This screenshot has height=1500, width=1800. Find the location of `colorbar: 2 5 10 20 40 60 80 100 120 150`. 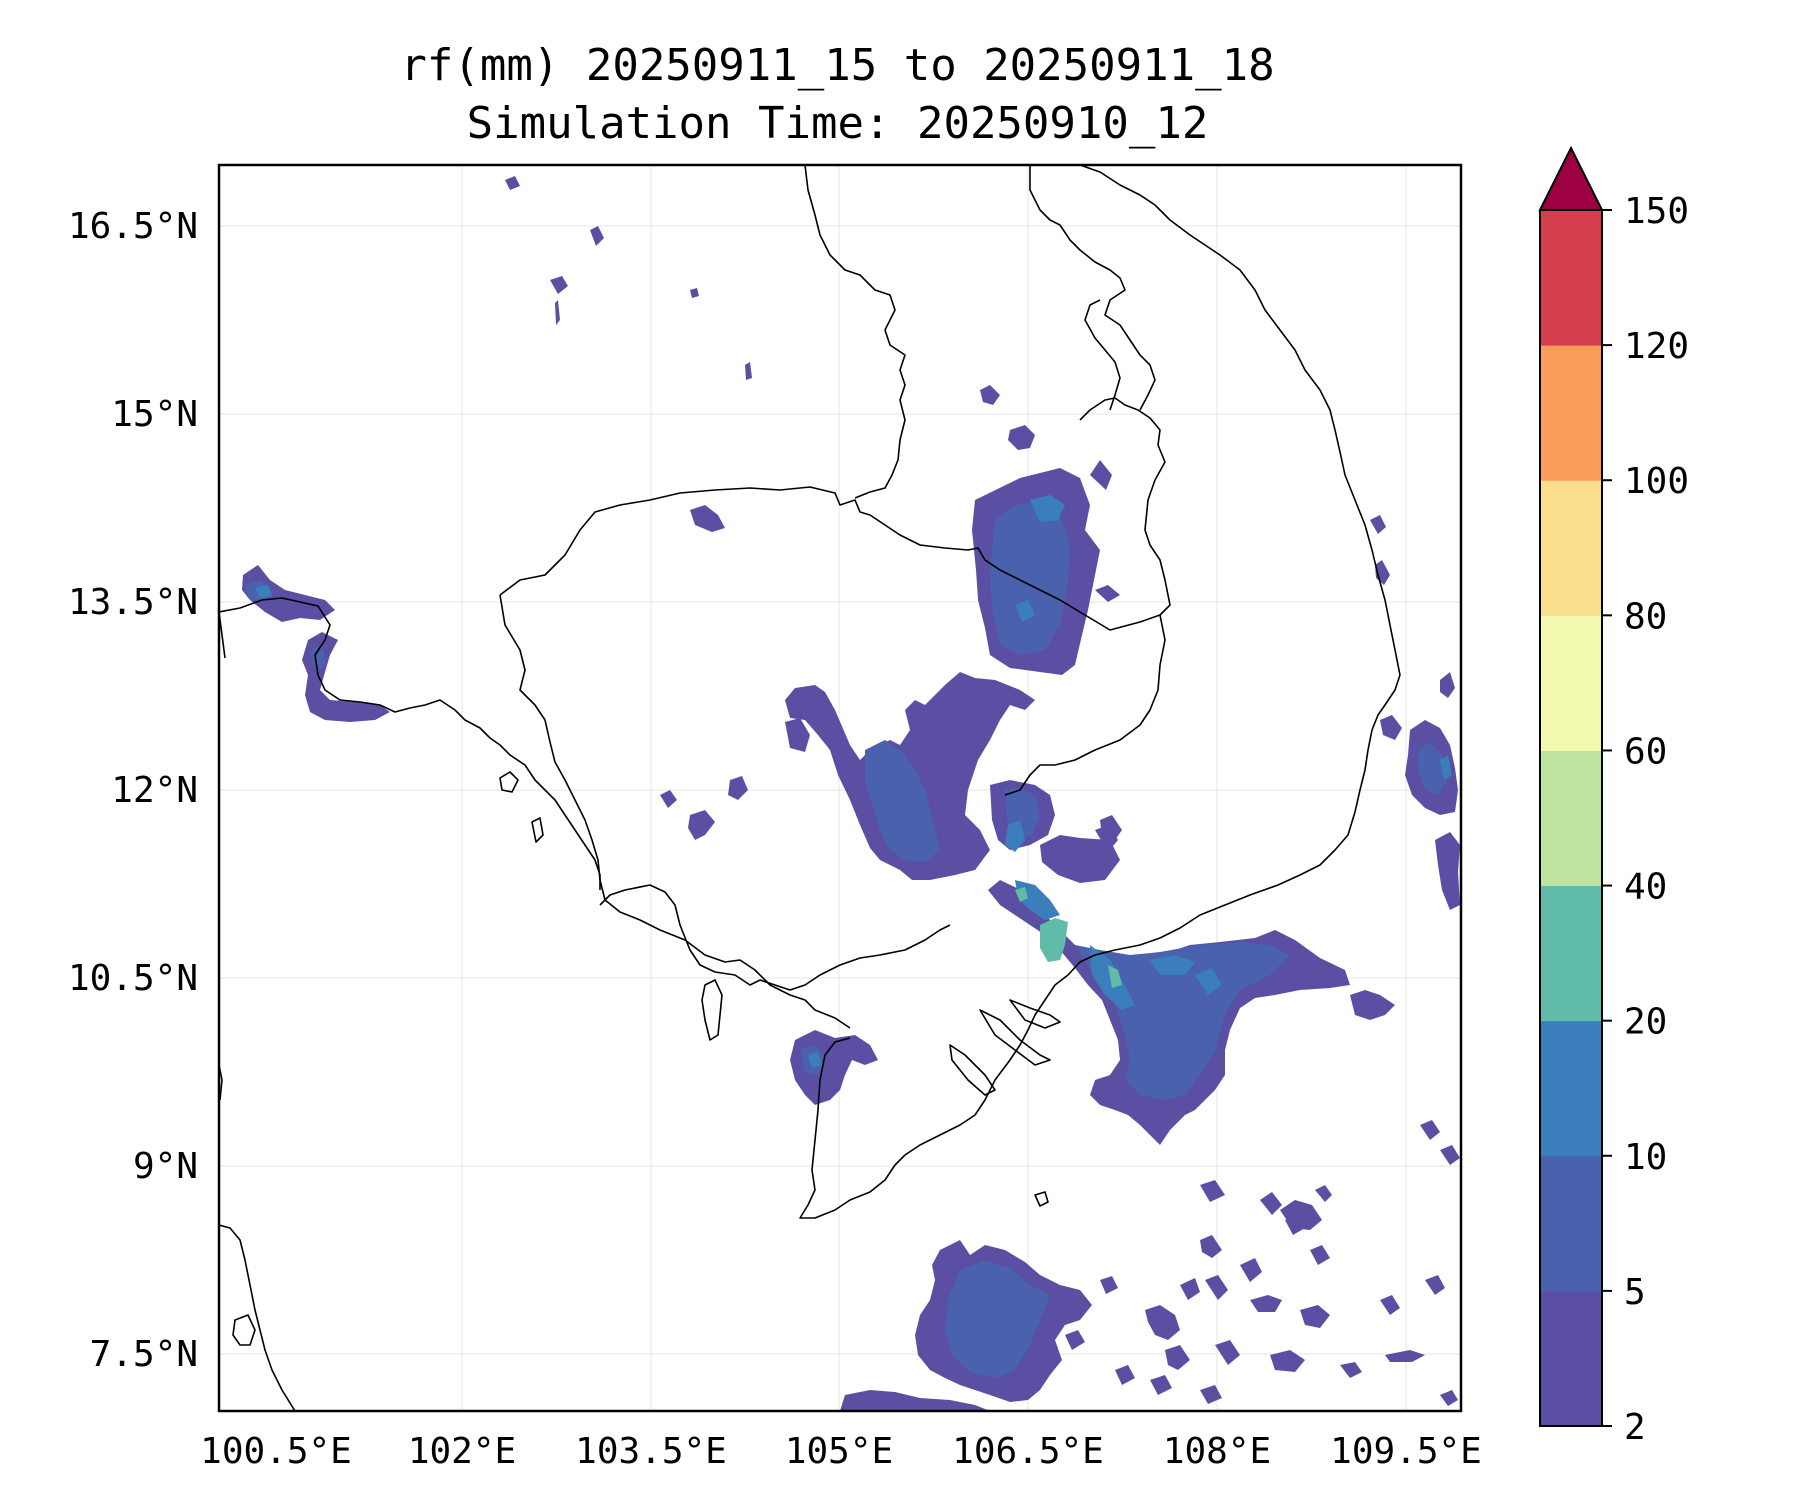

colorbar: 2 5 10 20 40 60 80 100 120 150 is located at coordinates (1613, 796).